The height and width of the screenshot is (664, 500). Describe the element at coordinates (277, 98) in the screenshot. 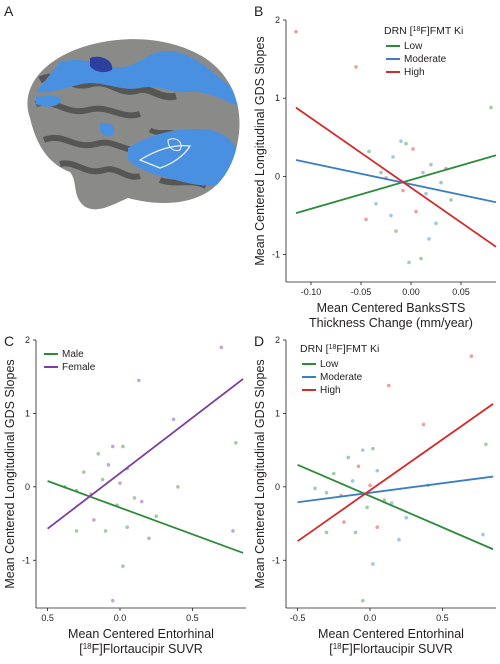

I see `y-tick-label: 1` at that location.